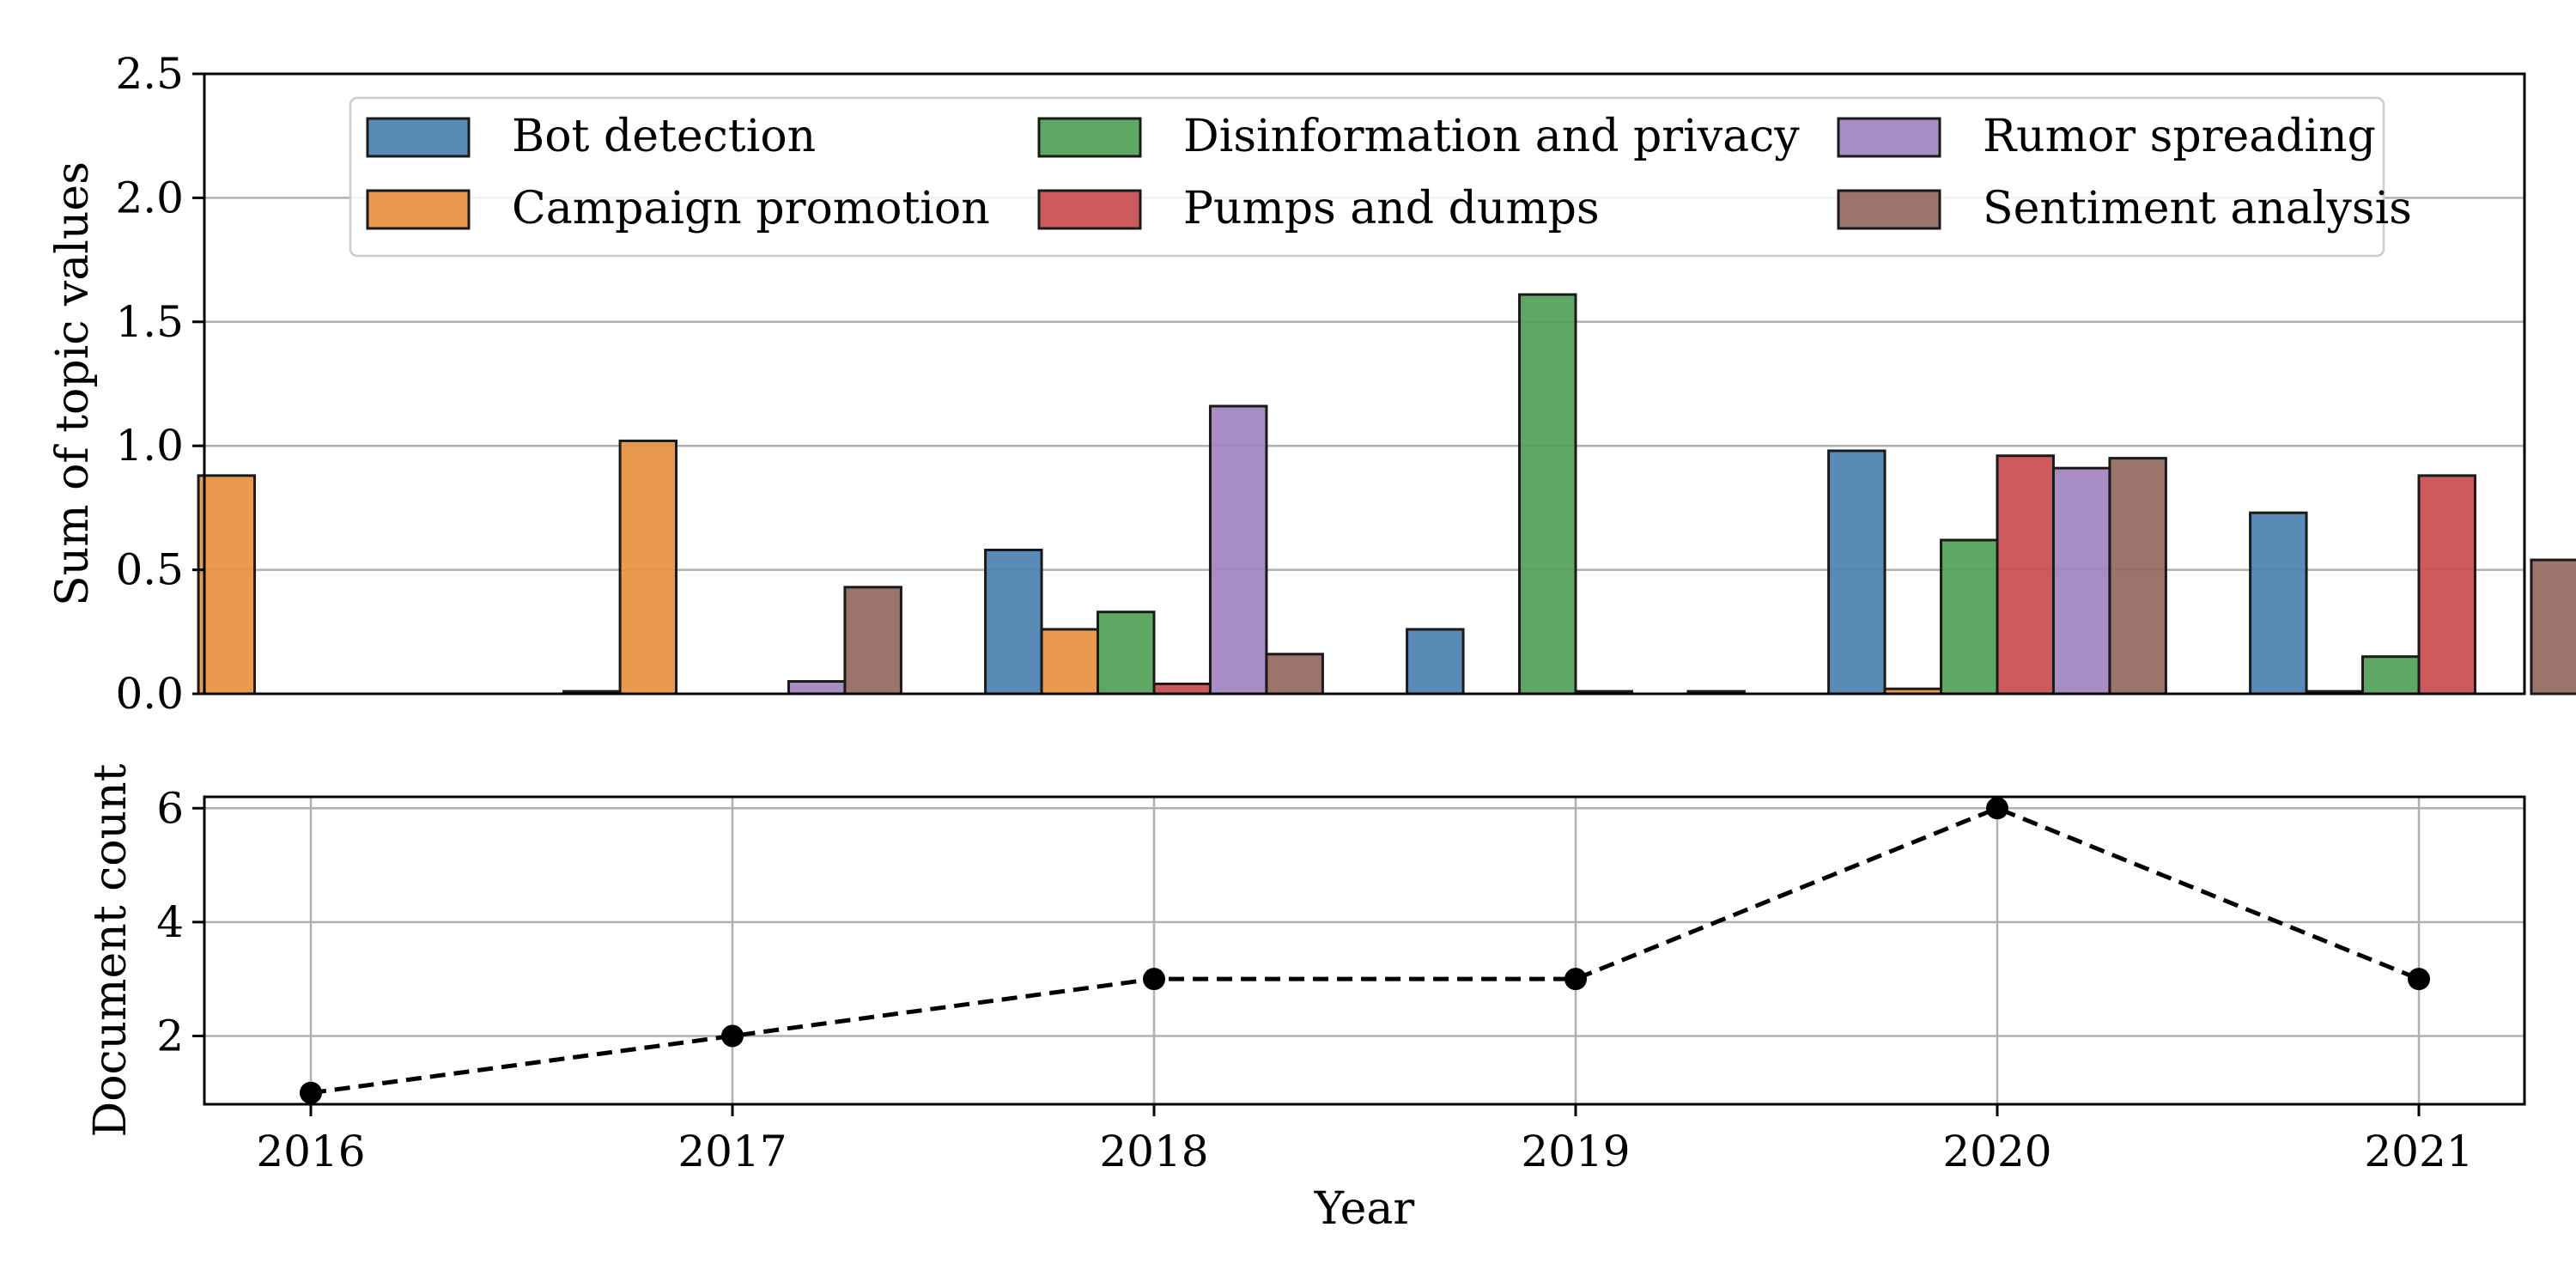 The width and height of the screenshot is (2576, 1288). Describe the element at coordinates (1576, 1151) in the screenshot. I see `x-tick-label: 2019` at that location.